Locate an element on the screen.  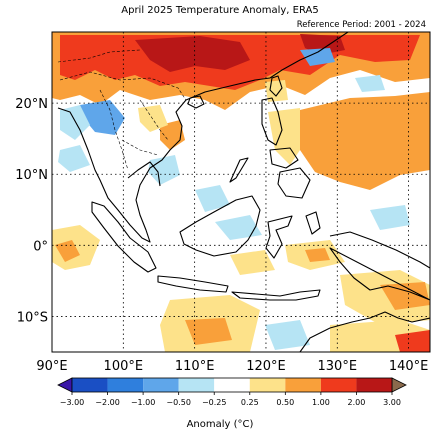
coastline-australia is located at coordinates (364, 331).